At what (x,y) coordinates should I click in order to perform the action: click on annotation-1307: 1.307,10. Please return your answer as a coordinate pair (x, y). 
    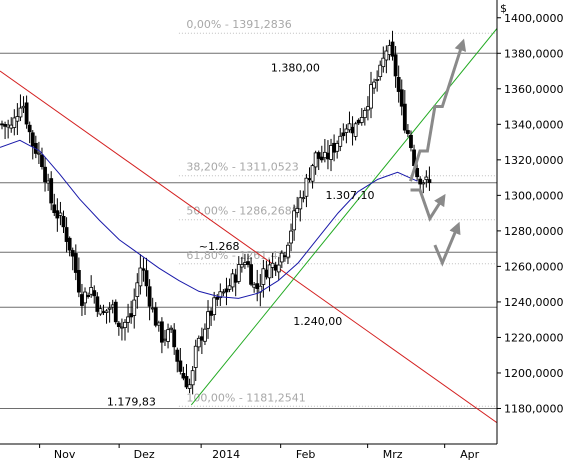
    Looking at the image, I should click on (350, 195).